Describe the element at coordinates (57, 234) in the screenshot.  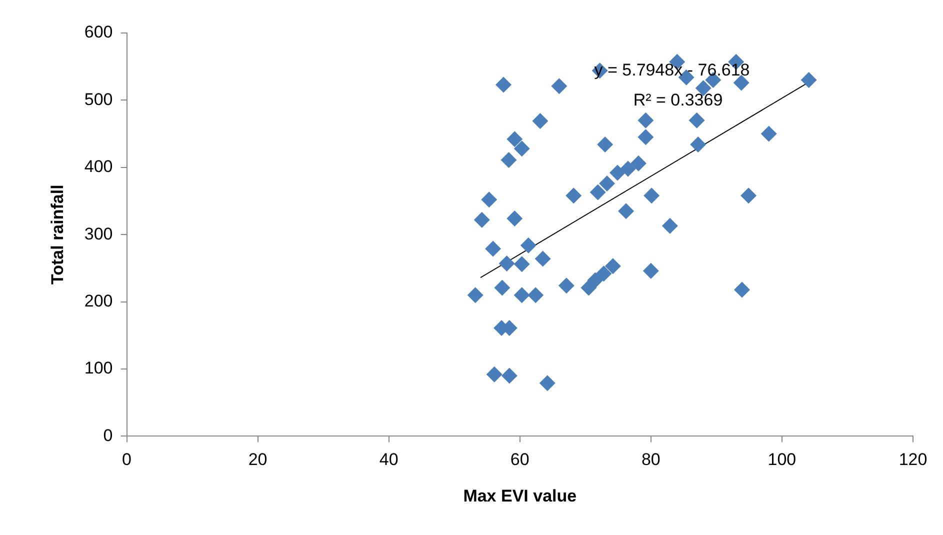
I see `y-axis-title: Total rainfall` at that location.